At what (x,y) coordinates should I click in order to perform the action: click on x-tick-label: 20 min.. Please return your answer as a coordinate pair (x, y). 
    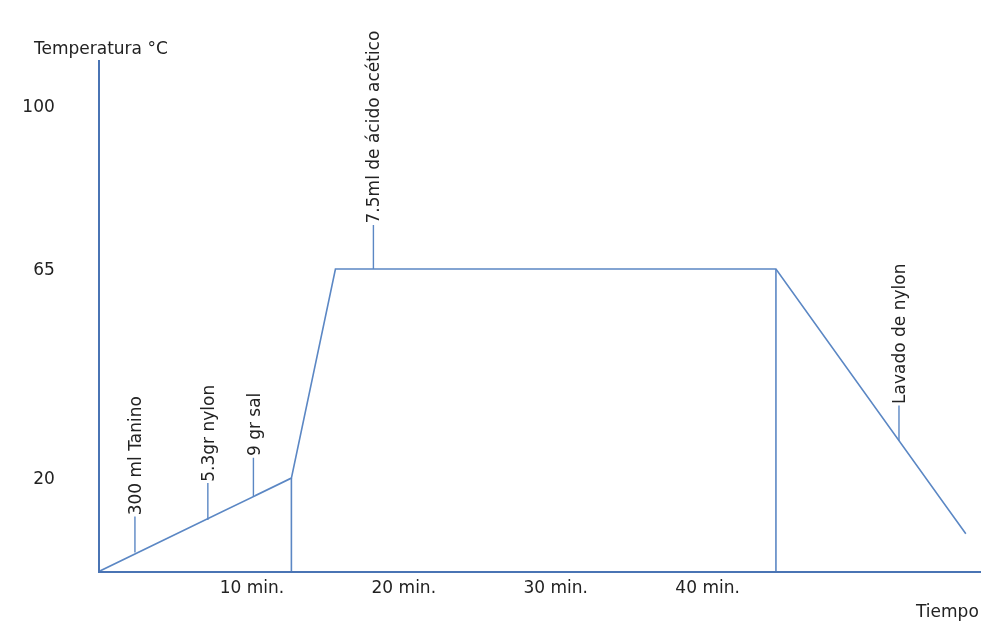
    Looking at the image, I should click on (404, 587).